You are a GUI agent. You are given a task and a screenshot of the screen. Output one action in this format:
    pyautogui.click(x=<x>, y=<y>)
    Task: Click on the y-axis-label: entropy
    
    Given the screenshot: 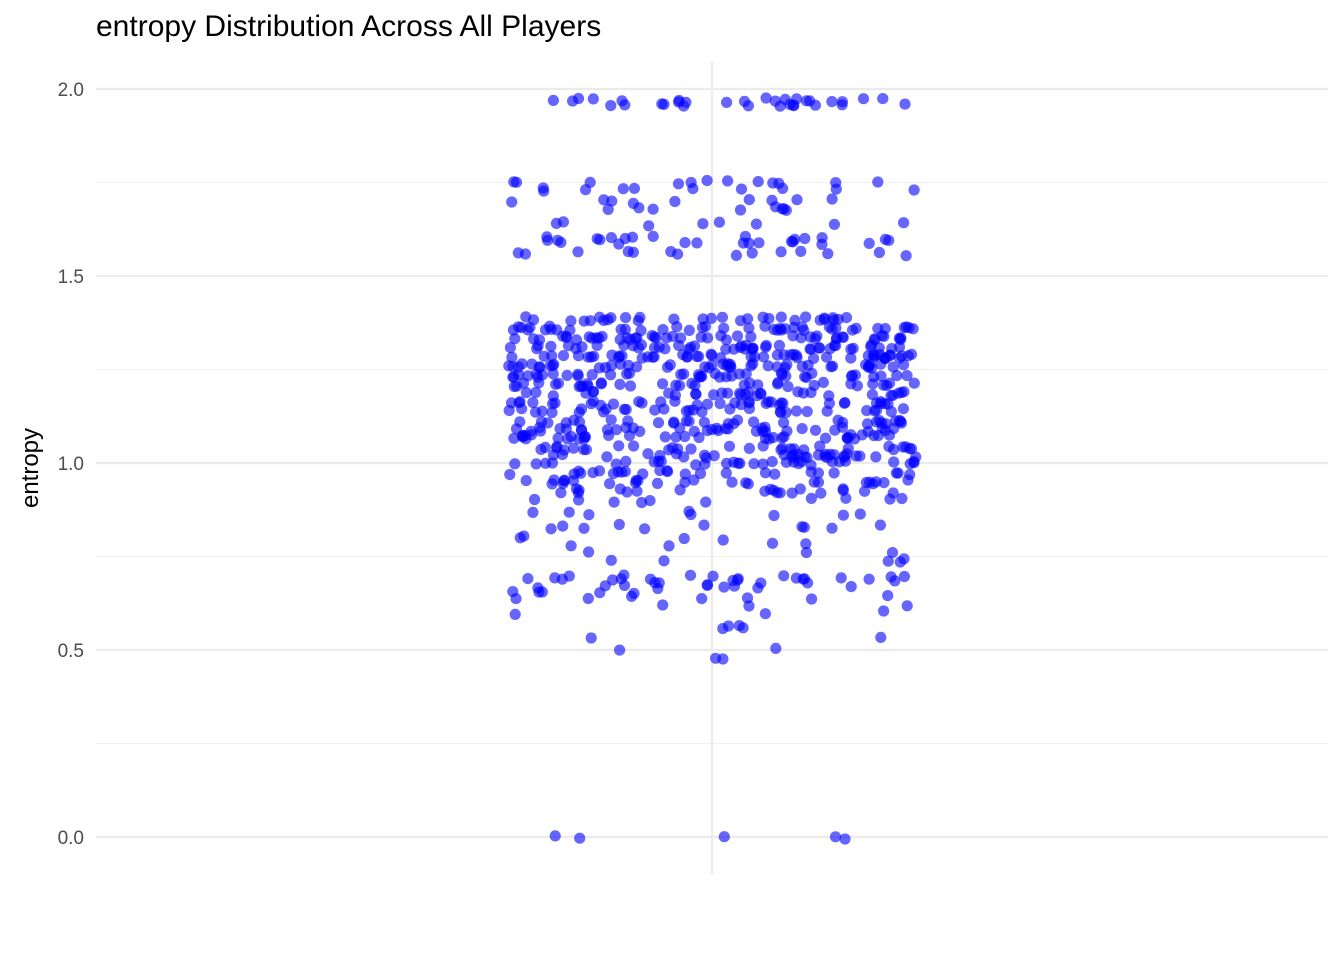 What is the action you would take?
    pyautogui.click(x=30, y=468)
    